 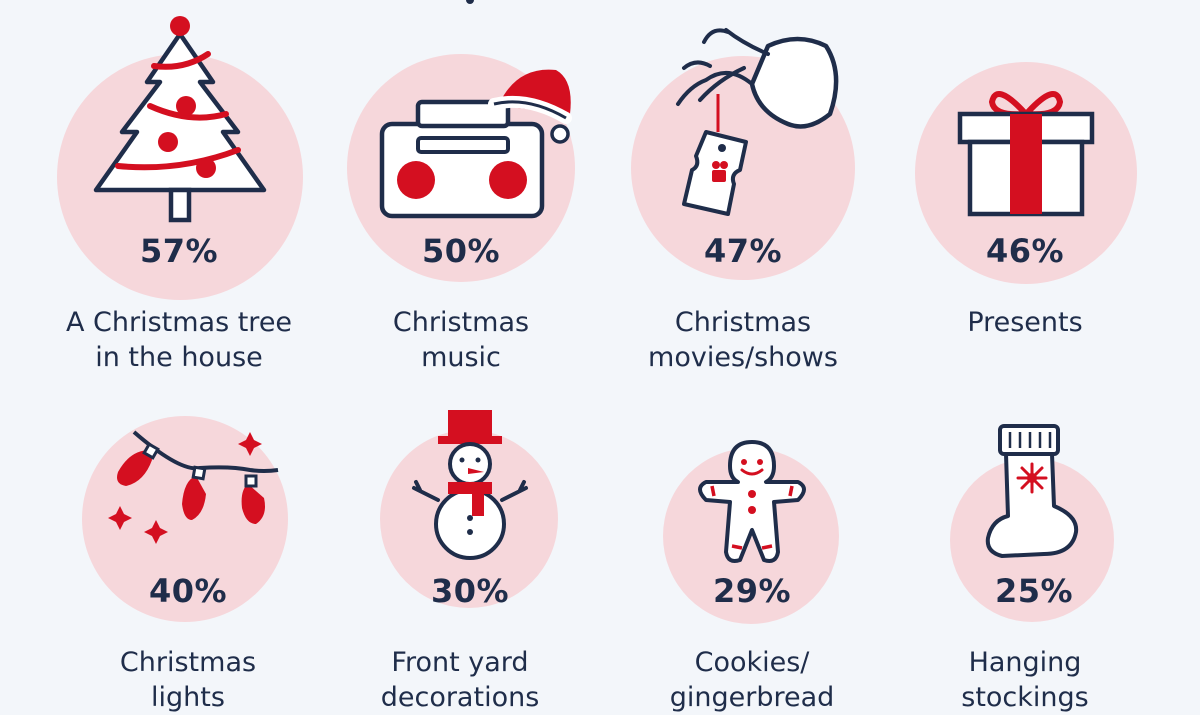 What do you see at coordinates (1034, 591) in the screenshot?
I see `value-text: 25%` at bounding box center [1034, 591].